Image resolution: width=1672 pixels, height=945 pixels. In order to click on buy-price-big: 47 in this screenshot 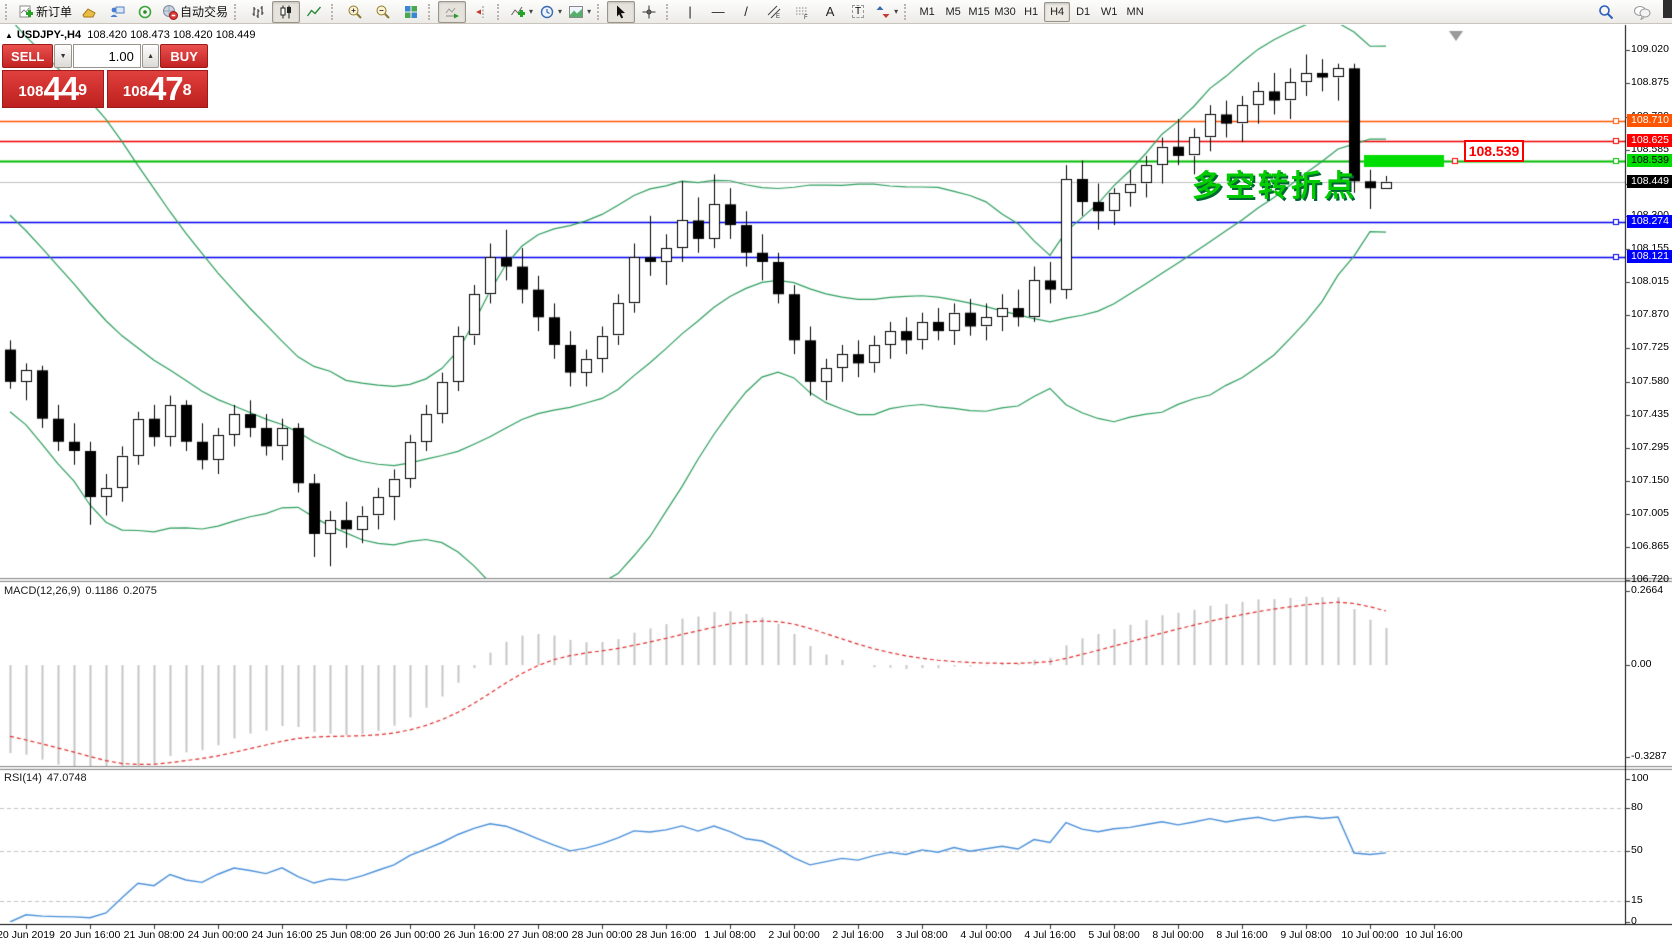, I will do `click(165, 88)`.